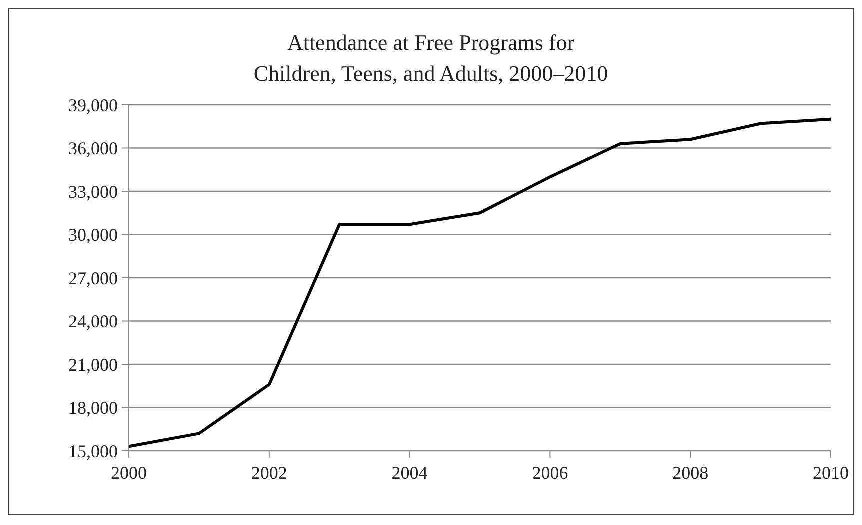  What do you see at coordinates (831, 472) in the screenshot?
I see `x-tick-label: 2010` at bounding box center [831, 472].